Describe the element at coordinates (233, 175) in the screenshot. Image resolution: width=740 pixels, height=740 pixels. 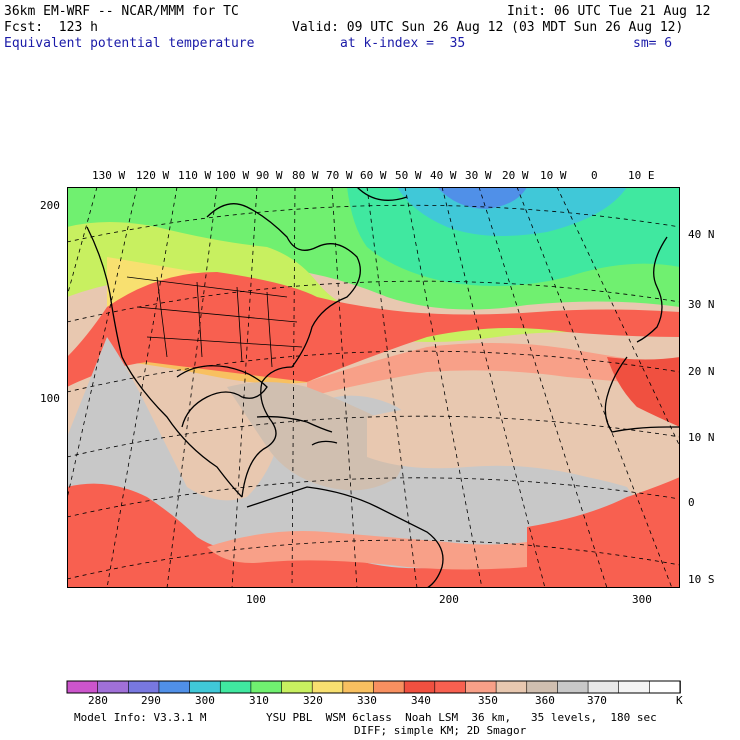
I see `lon-label-100w: 100 W` at that location.